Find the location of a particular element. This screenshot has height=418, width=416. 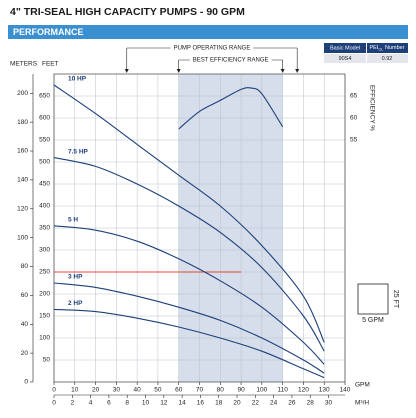

y-tick-label: 200 is located at coordinates (44, 294).